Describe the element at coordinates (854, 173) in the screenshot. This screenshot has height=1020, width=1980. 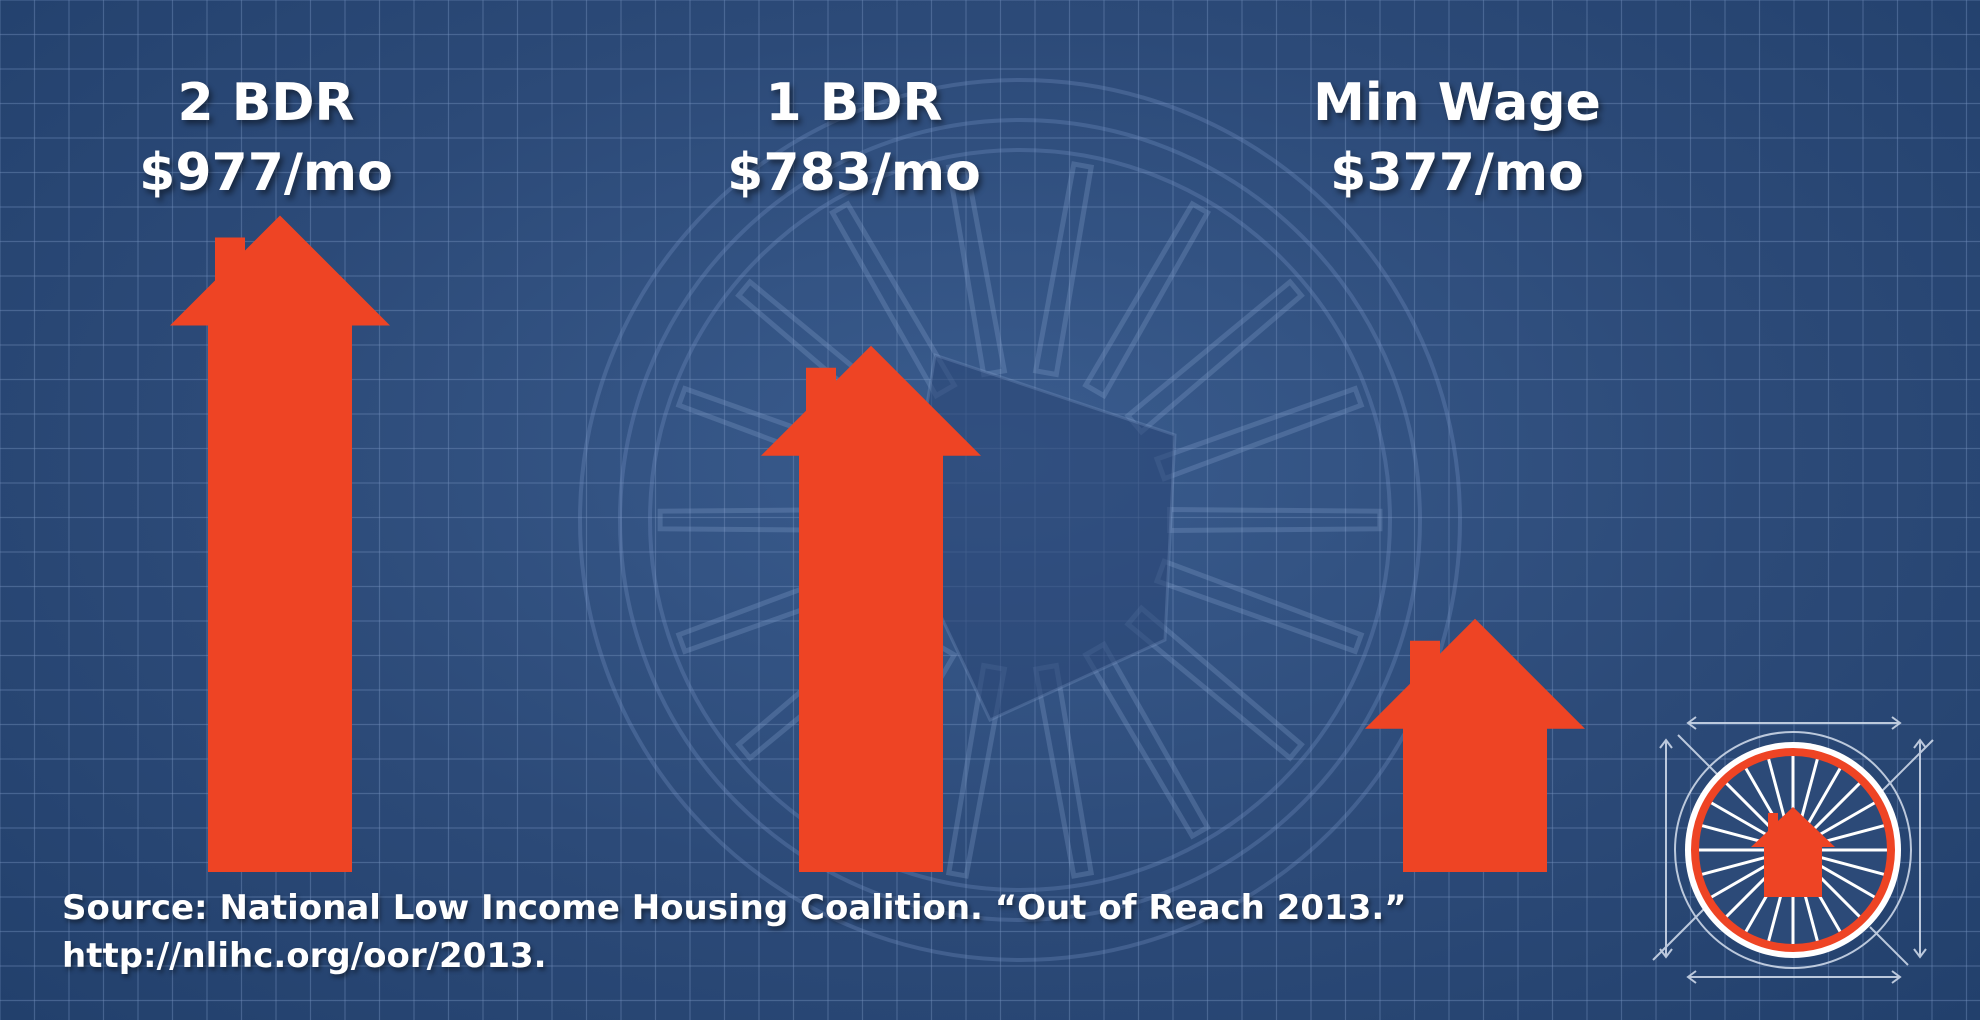
I see `value-label: $783/mo` at that location.